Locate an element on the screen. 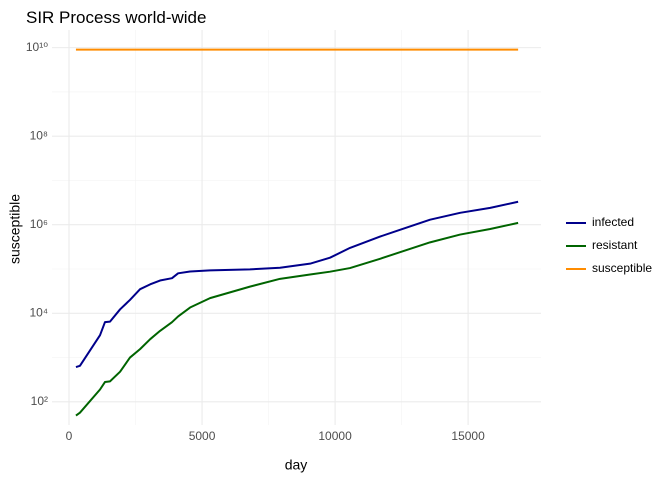  x-tick-label: 5000 is located at coordinates (202, 436).